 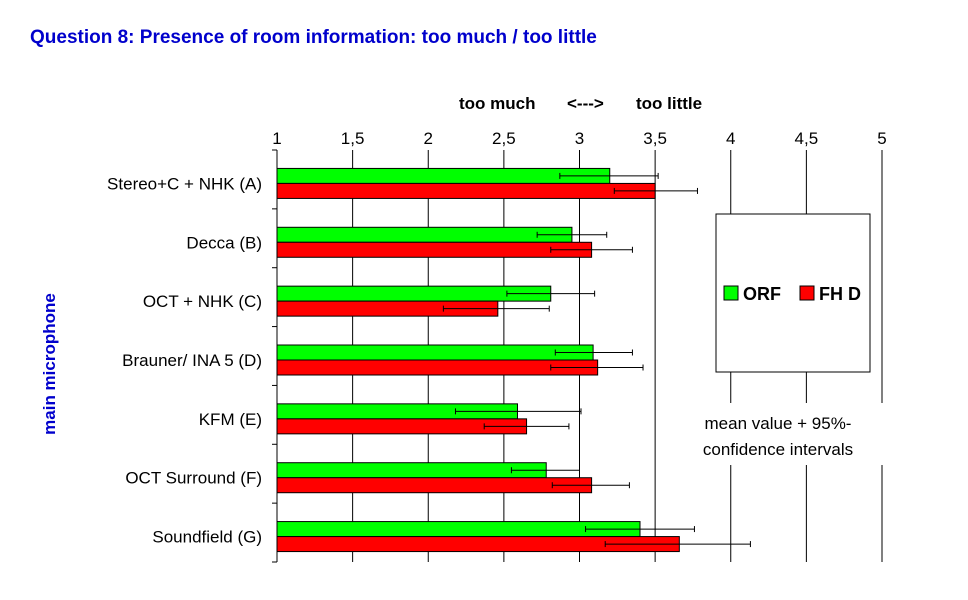 What do you see at coordinates (275, 356) in the screenshot?
I see `axes` at bounding box center [275, 356].